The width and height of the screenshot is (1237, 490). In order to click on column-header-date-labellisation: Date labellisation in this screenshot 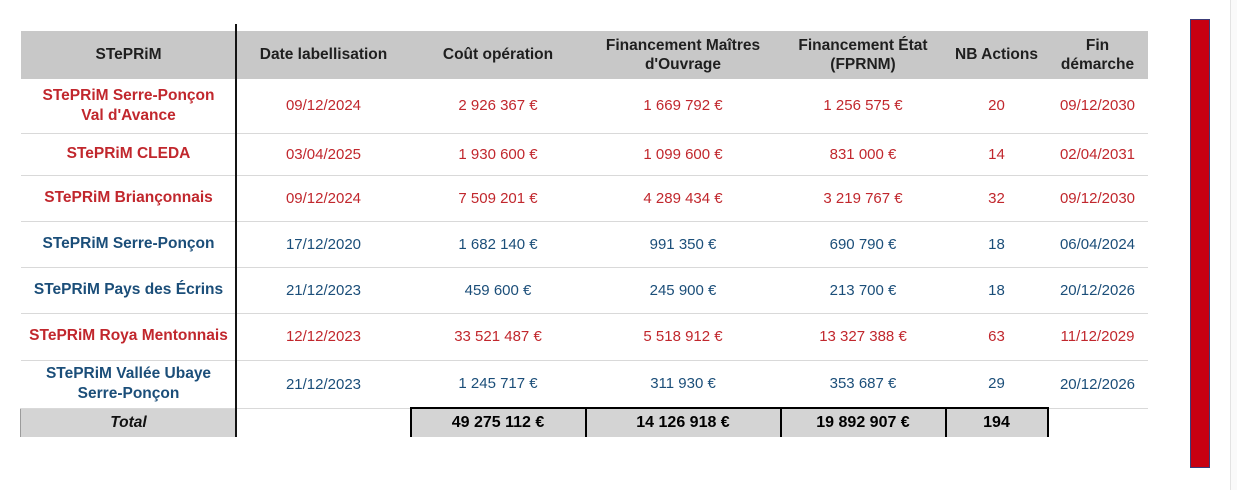, I will do `click(323, 55)`.